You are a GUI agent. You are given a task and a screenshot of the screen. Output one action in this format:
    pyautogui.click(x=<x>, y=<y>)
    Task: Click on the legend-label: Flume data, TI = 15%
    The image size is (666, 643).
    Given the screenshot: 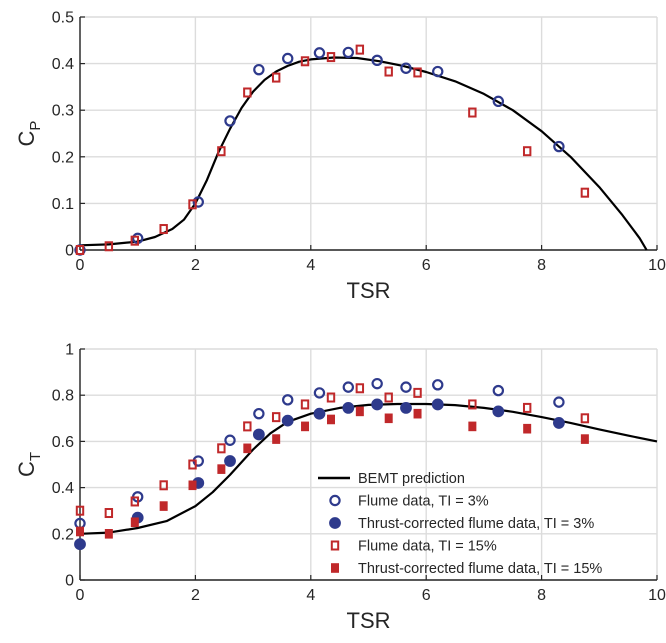 What is the action you would take?
    pyautogui.click(x=427, y=547)
    